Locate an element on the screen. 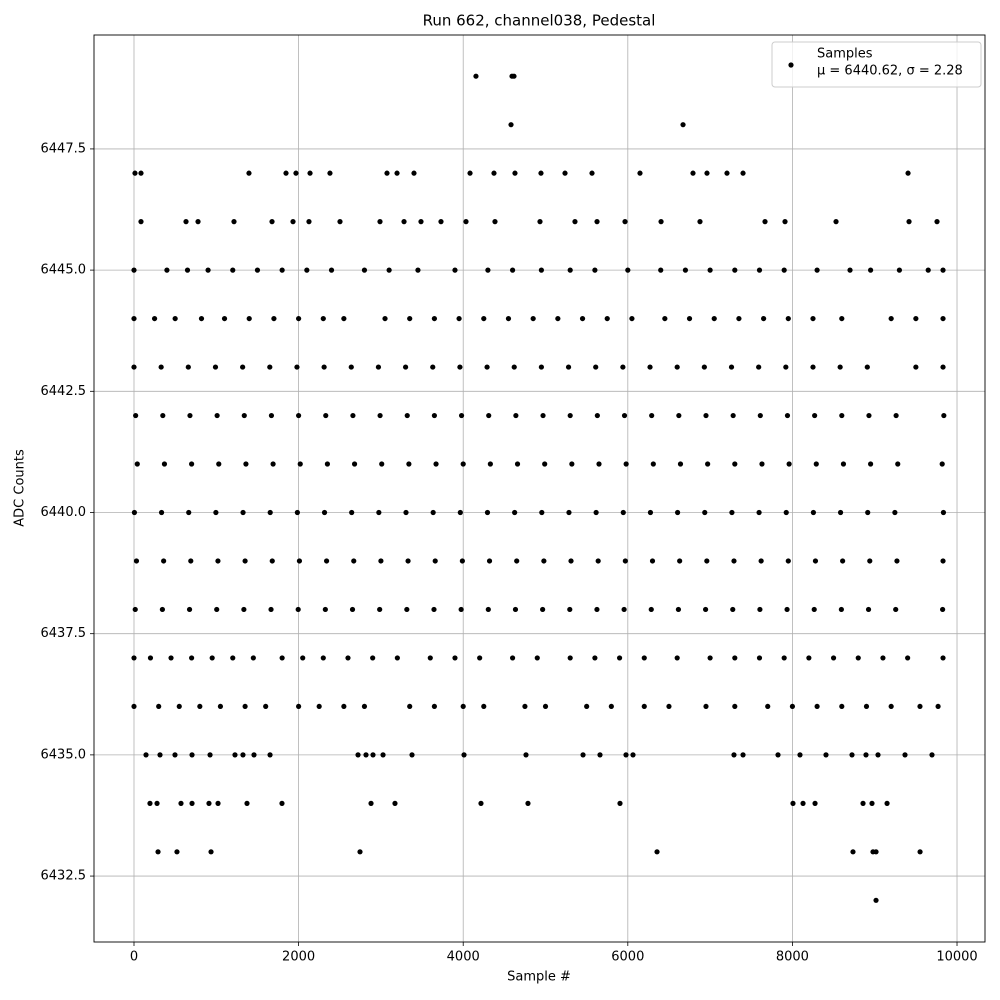  y-tick-label: 6435.0 is located at coordinates (64, 754).